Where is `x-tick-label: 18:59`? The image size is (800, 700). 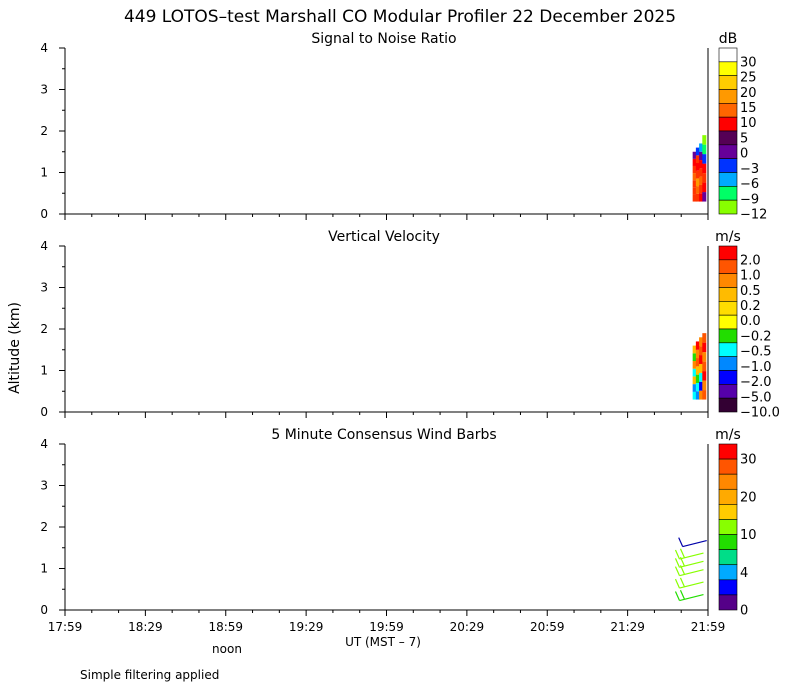 x-tick-label: 18:59 is located at coordinates (225, 627).